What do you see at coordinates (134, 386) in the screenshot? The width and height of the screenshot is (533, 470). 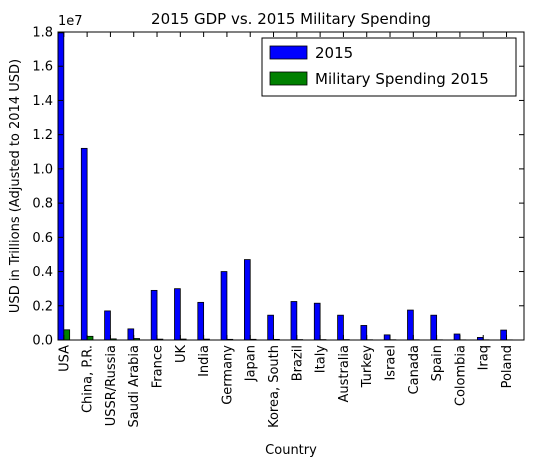 I see `x-tick-label: Saudi Arabia` at bounding box center [134, 386].